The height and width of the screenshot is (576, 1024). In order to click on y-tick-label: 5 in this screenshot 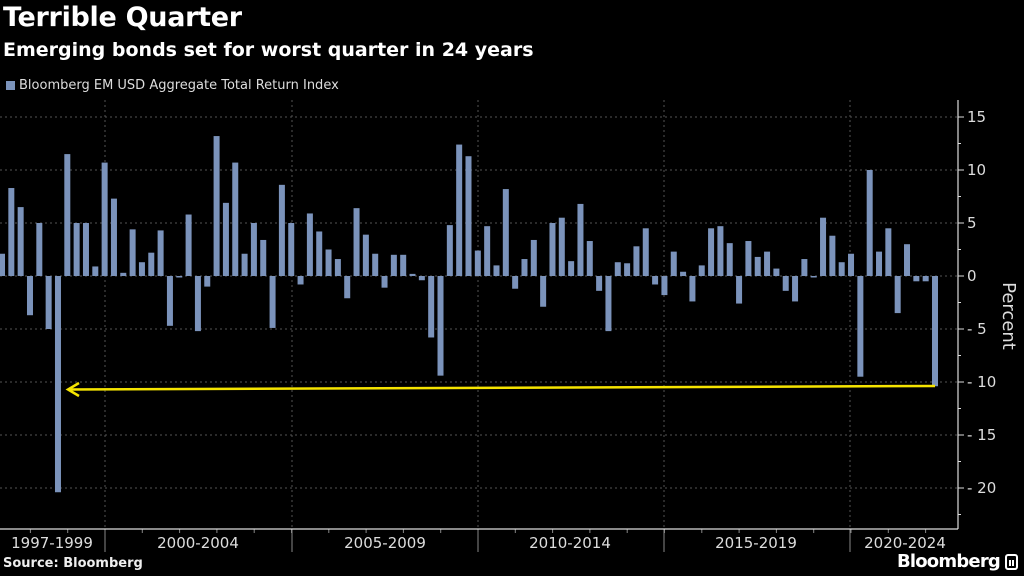, I will do `click(972, 223)`.